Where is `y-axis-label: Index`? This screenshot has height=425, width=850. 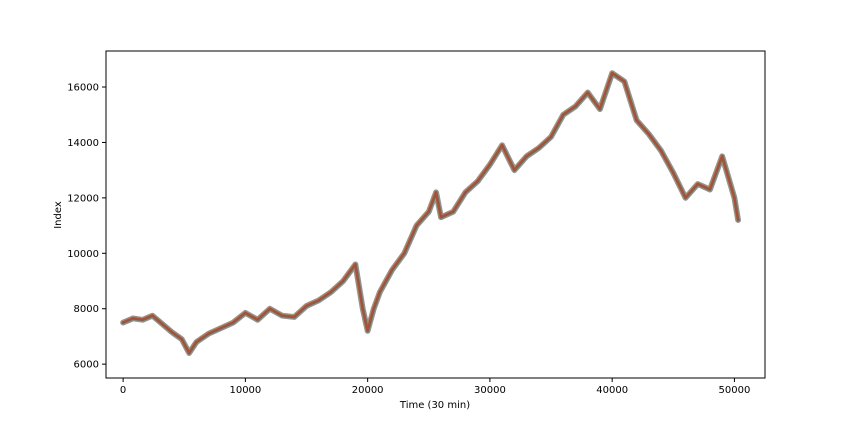
y-axis-label: Index is located at coordinates (58, 215).